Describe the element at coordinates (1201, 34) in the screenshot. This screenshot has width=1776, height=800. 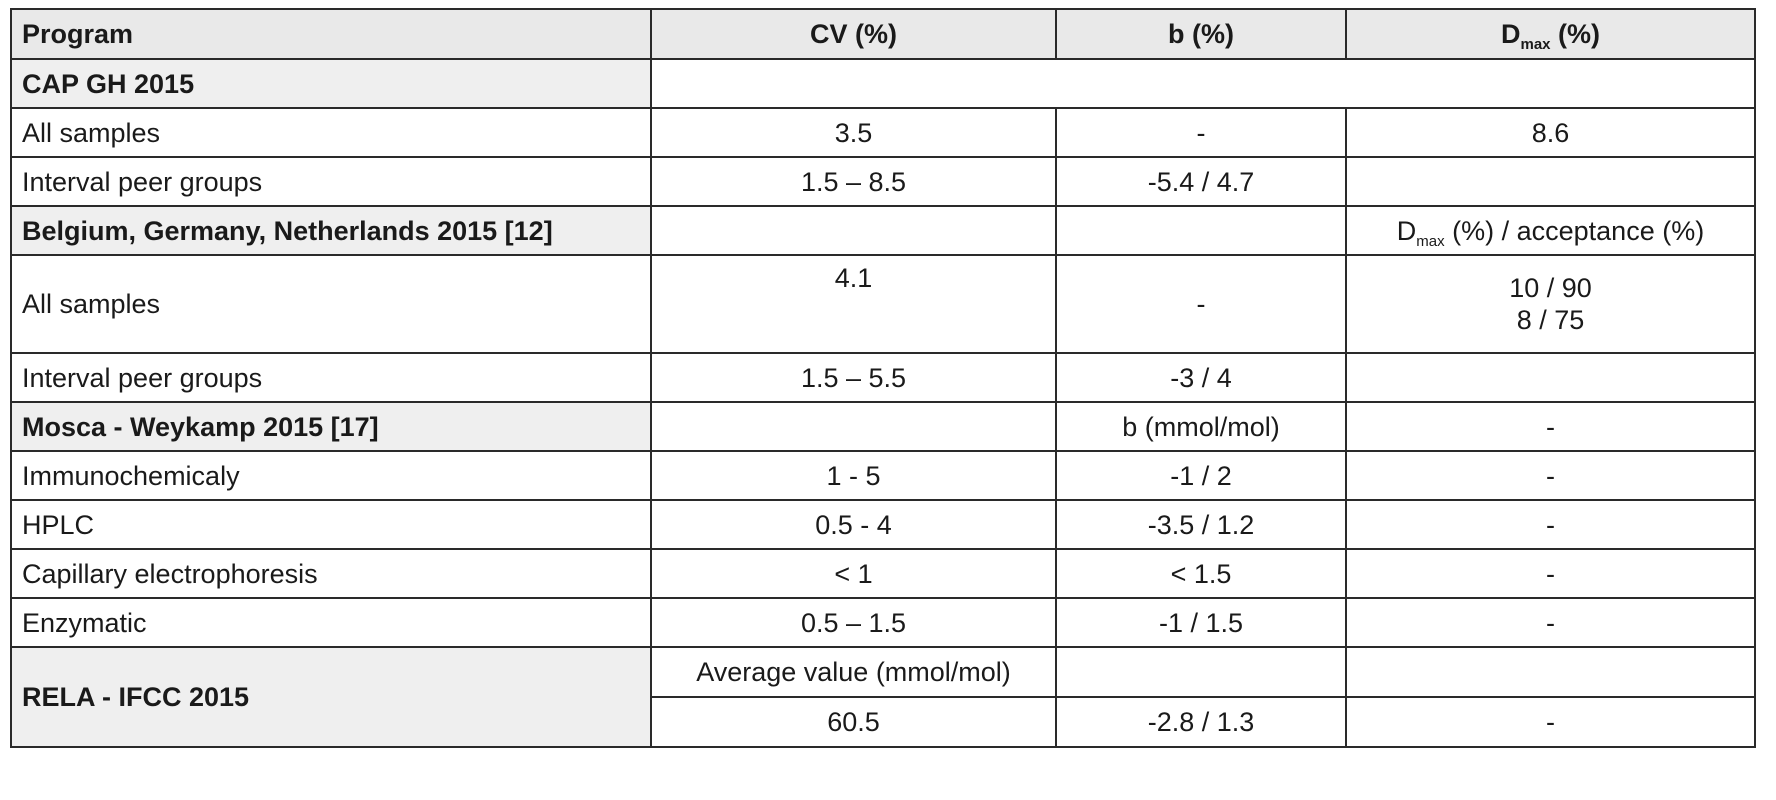
I see `header-b: b (%)` at that location.